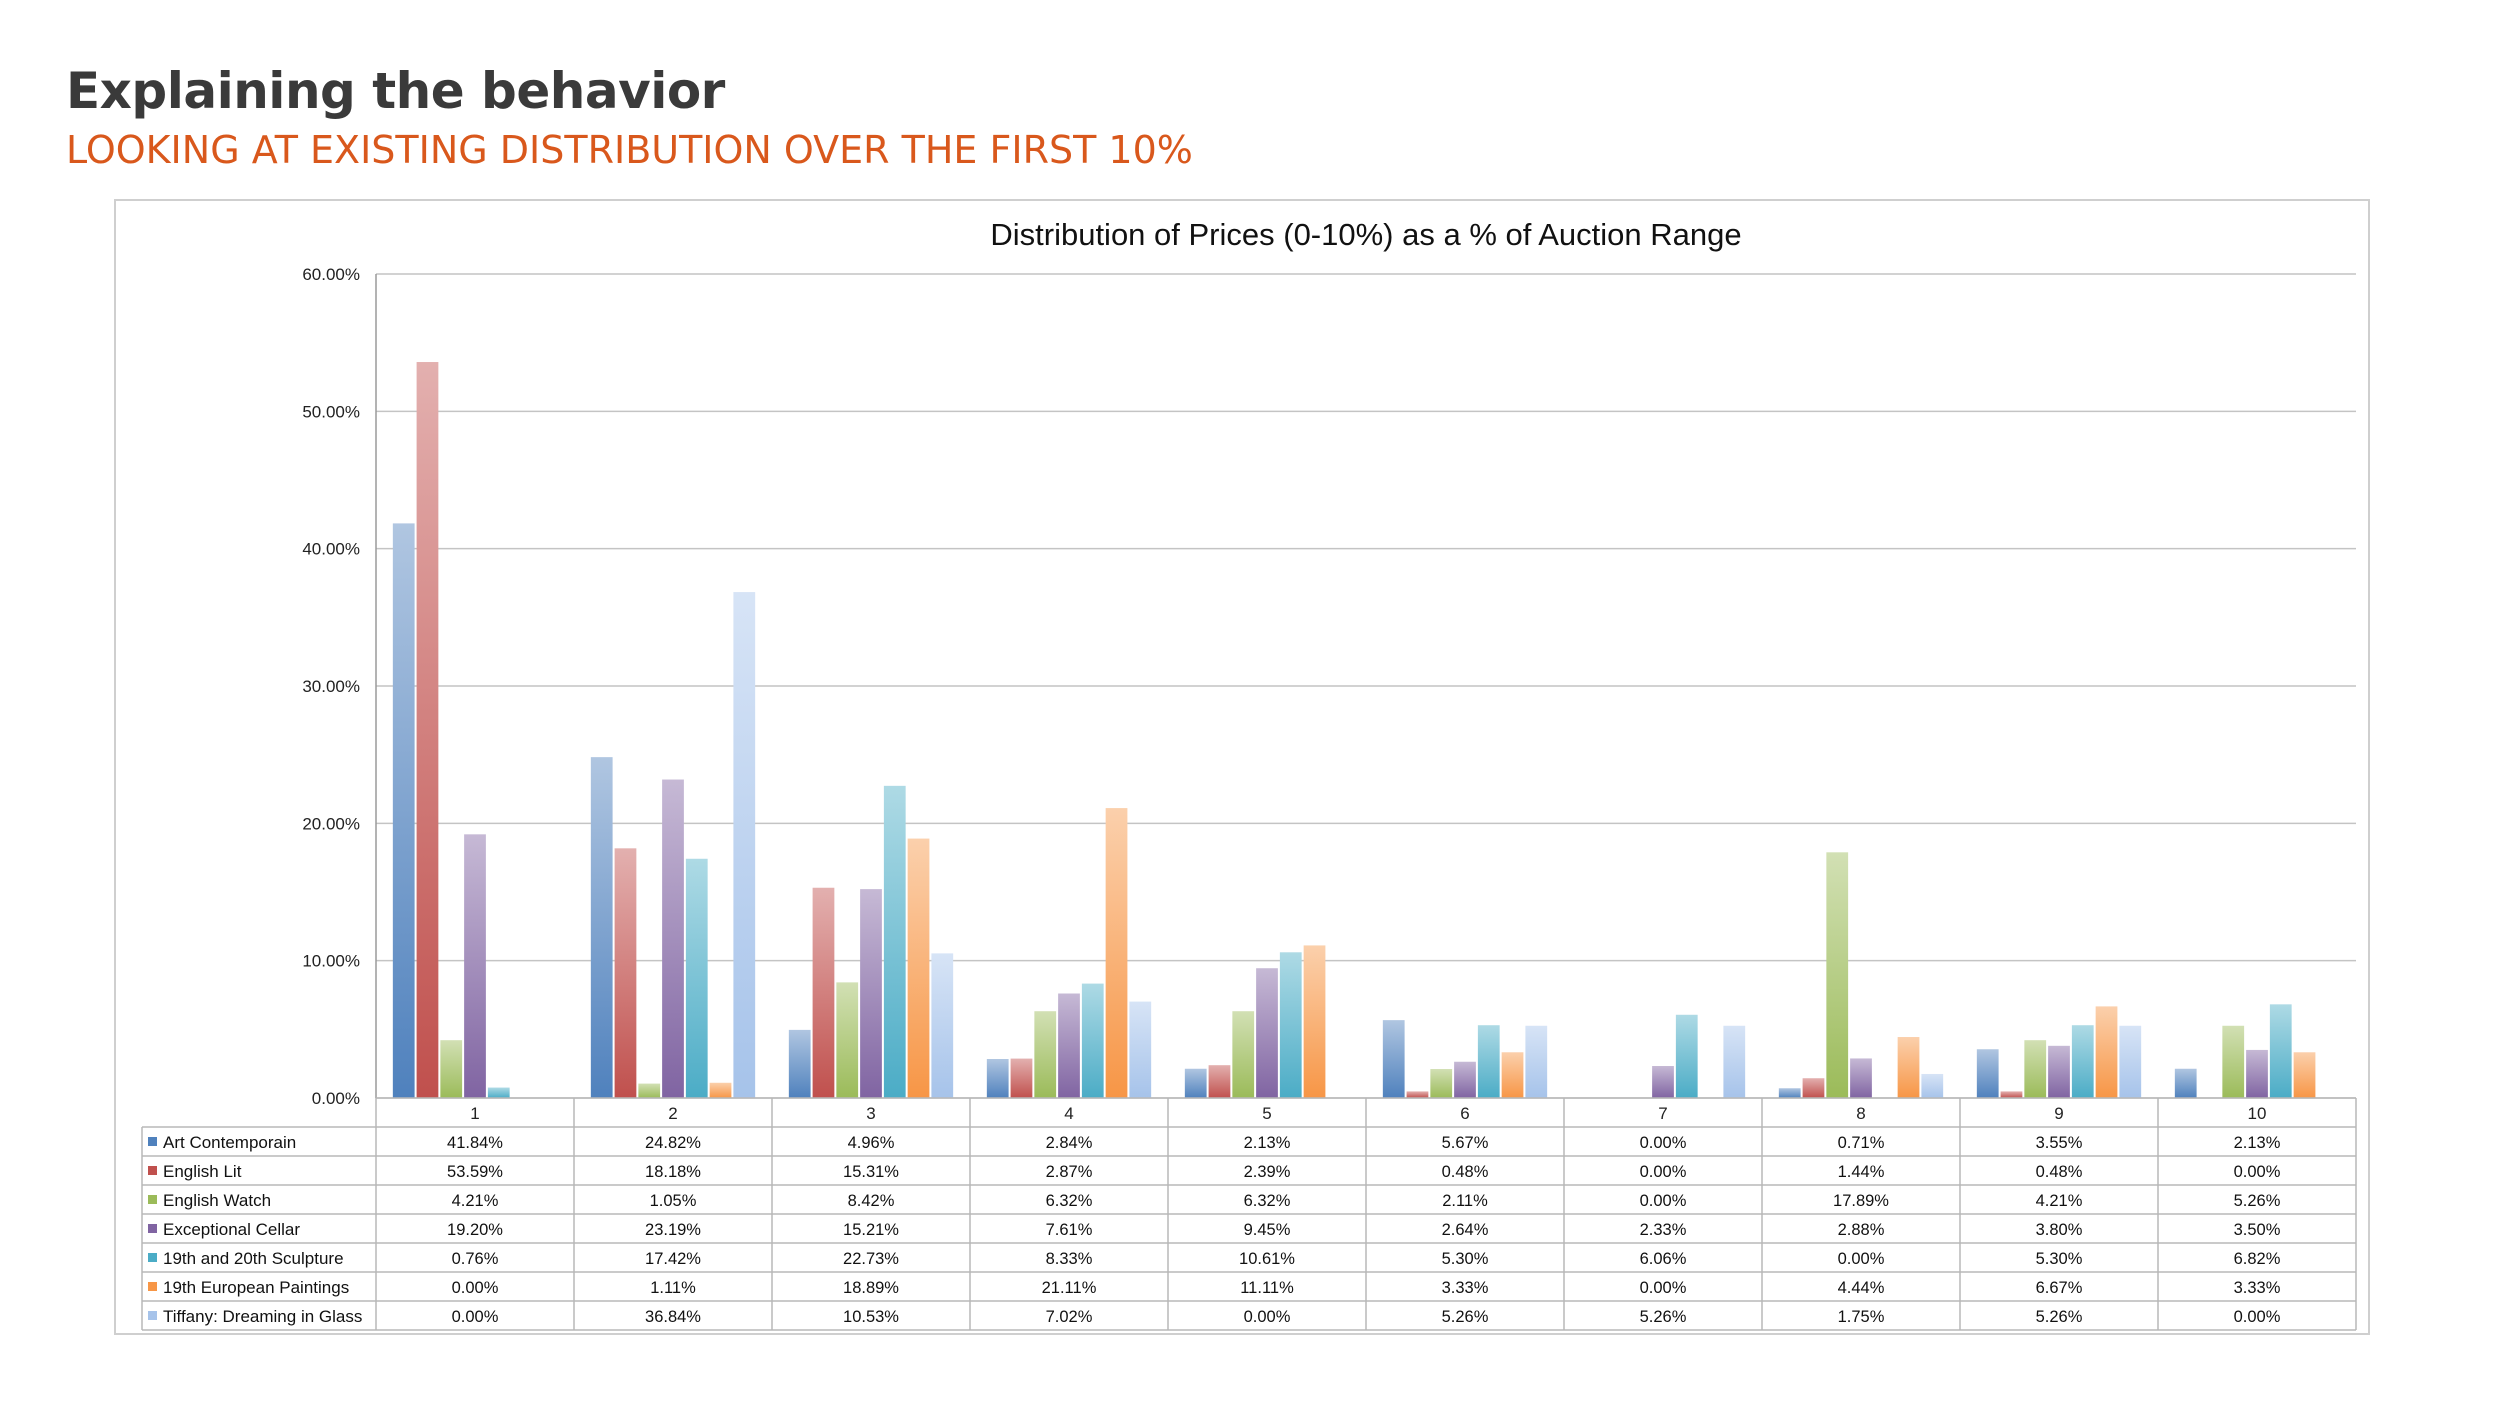 The width and height of the screenshot is (2500, 1406). I want to click on y-tick-label: 0.00%, so click(336, 1098).